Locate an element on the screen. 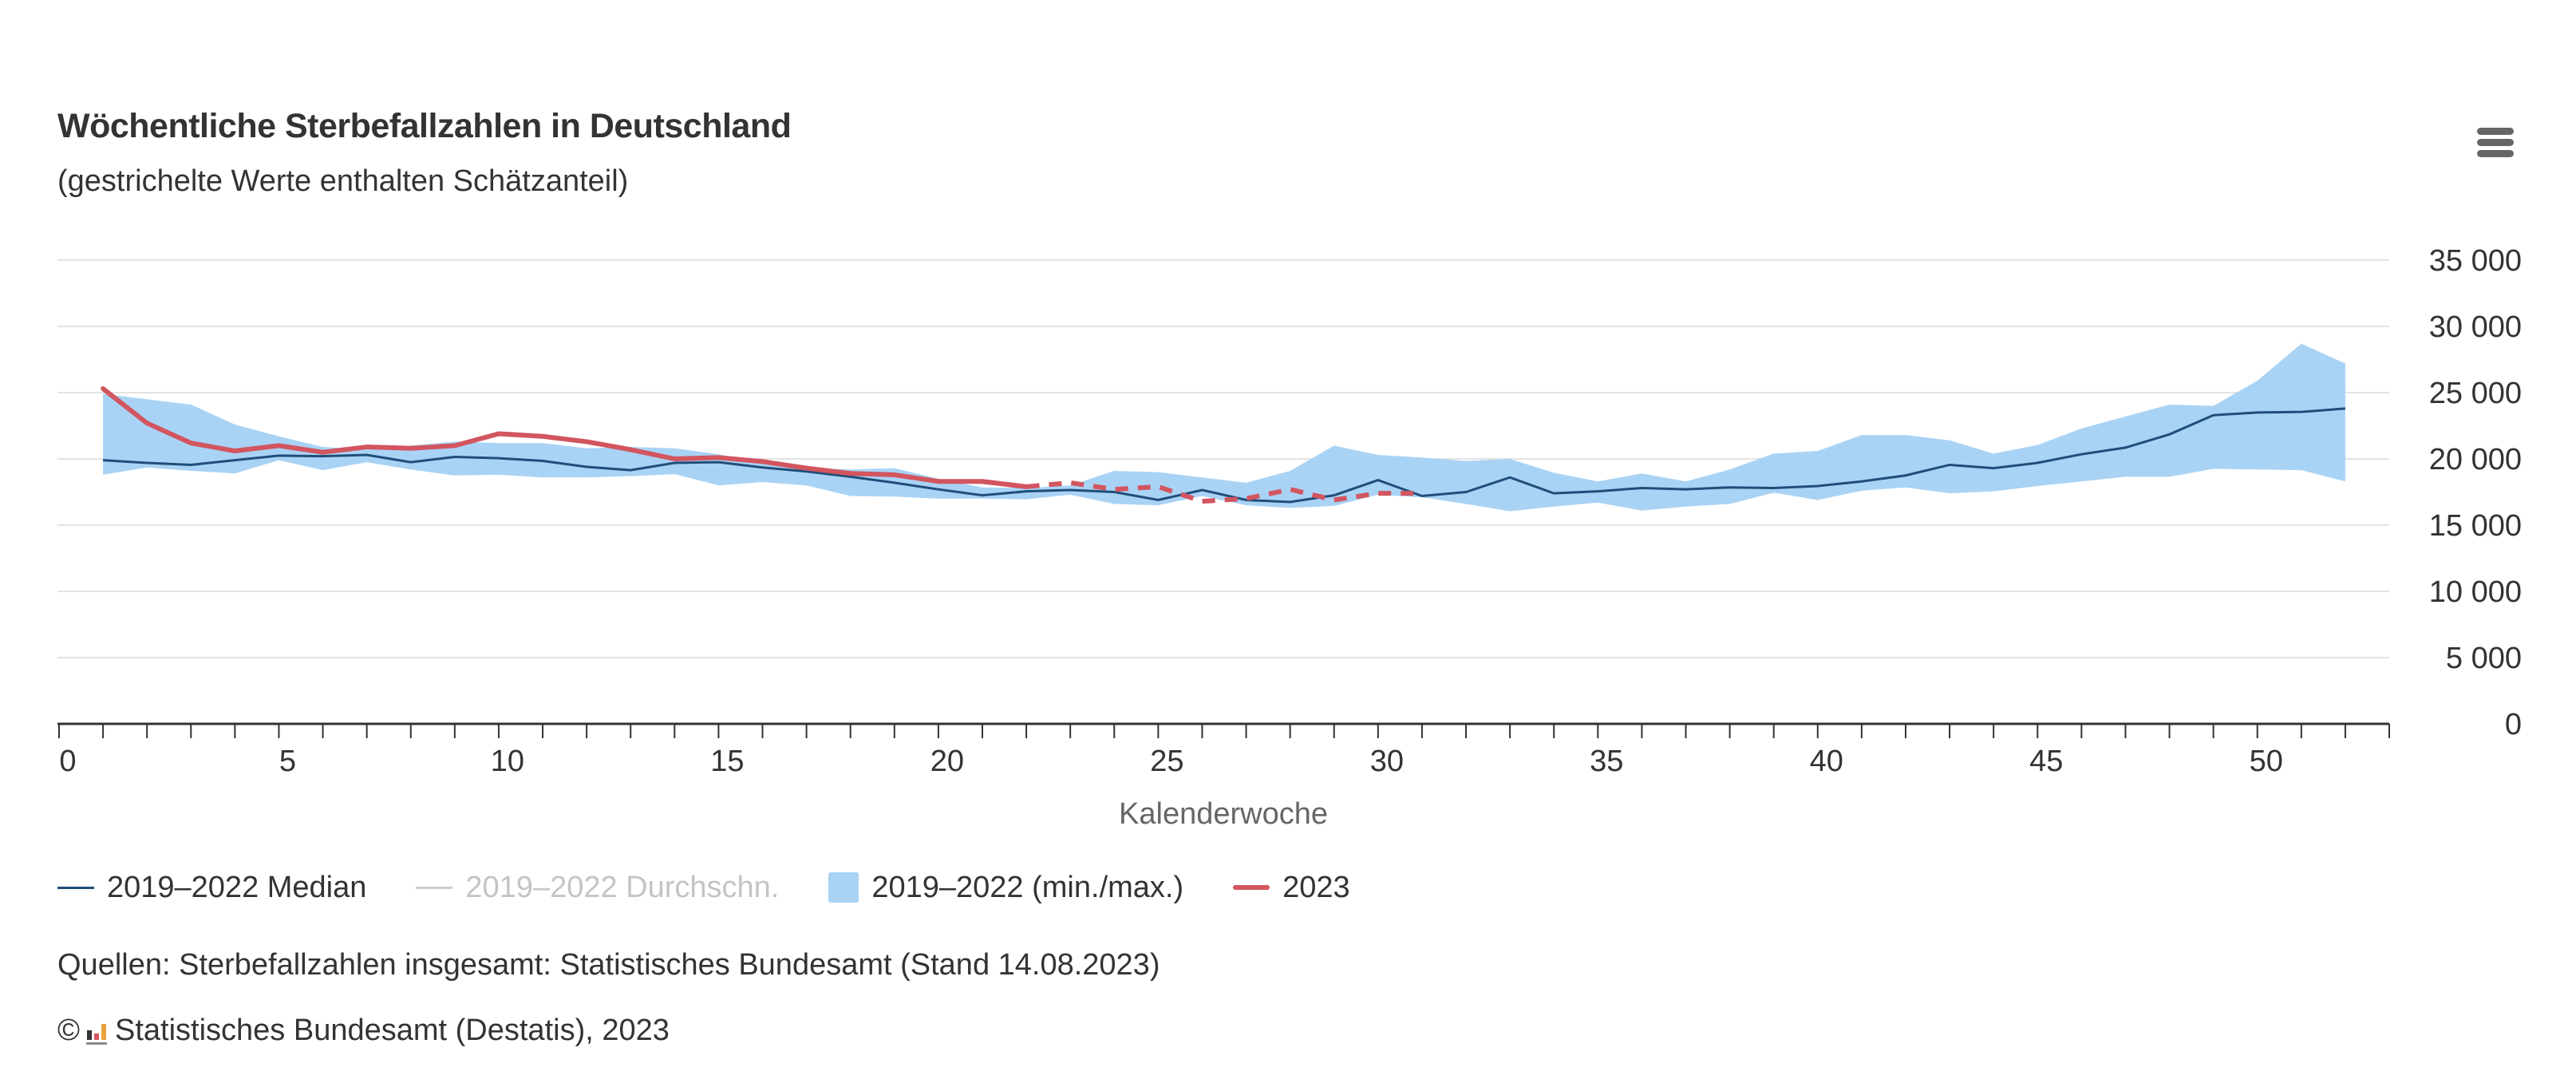 The image size is (2576, 1079). legend-median-line-icon is located at coordinates (75, 888).